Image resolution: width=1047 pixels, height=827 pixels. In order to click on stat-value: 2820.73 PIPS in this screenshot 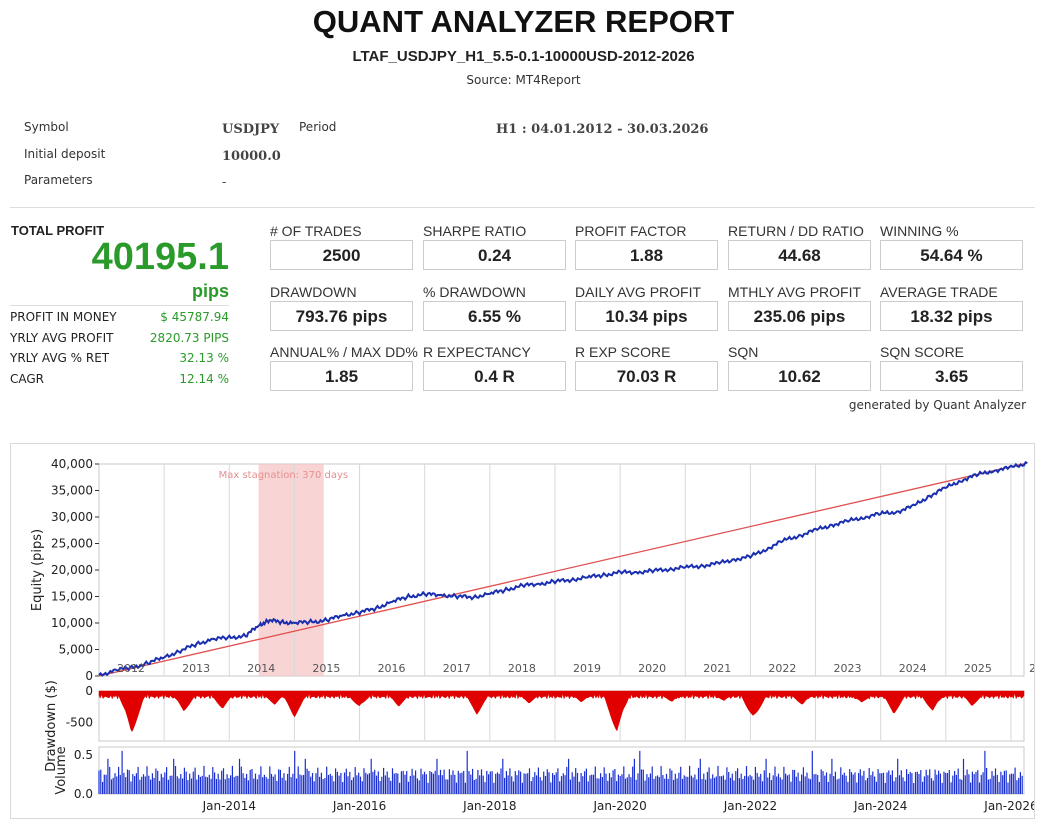, I will do `click(189, 338)`.